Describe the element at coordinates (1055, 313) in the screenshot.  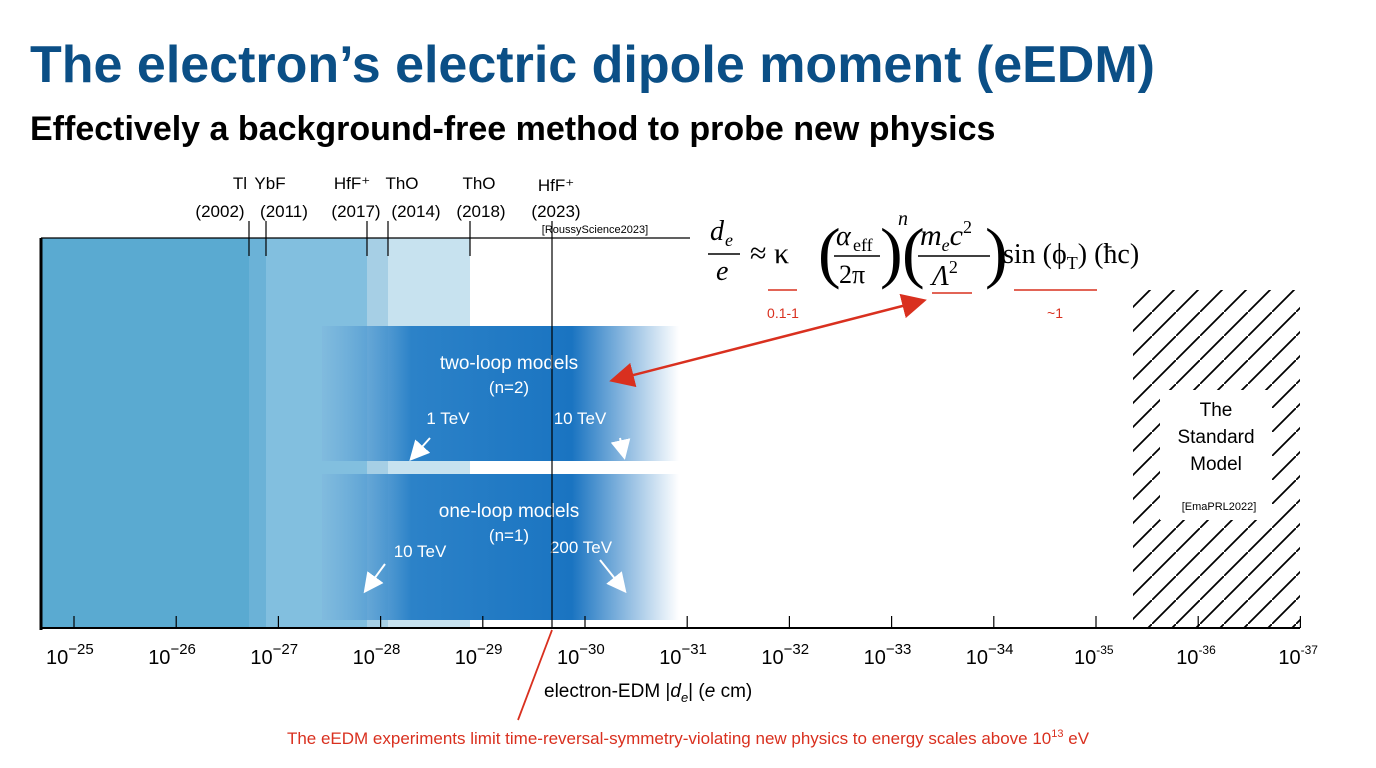
I see `note: ~1` at that location.